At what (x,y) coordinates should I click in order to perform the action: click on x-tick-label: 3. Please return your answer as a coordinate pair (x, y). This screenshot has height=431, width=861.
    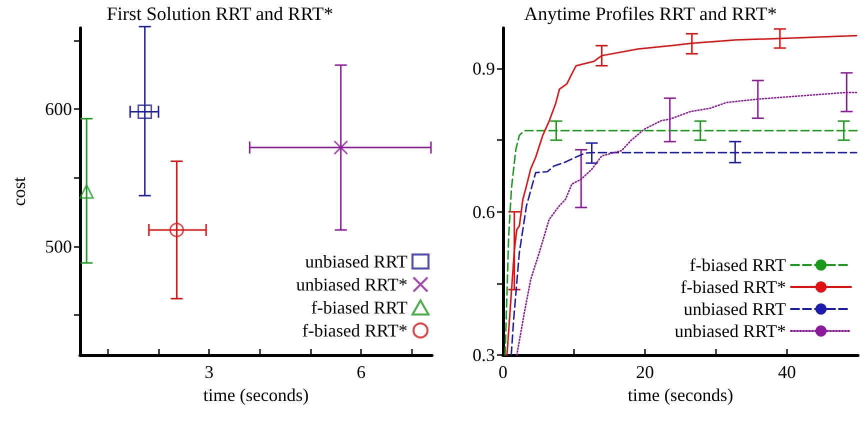
    Looking at the image, I should click on (209, 372).